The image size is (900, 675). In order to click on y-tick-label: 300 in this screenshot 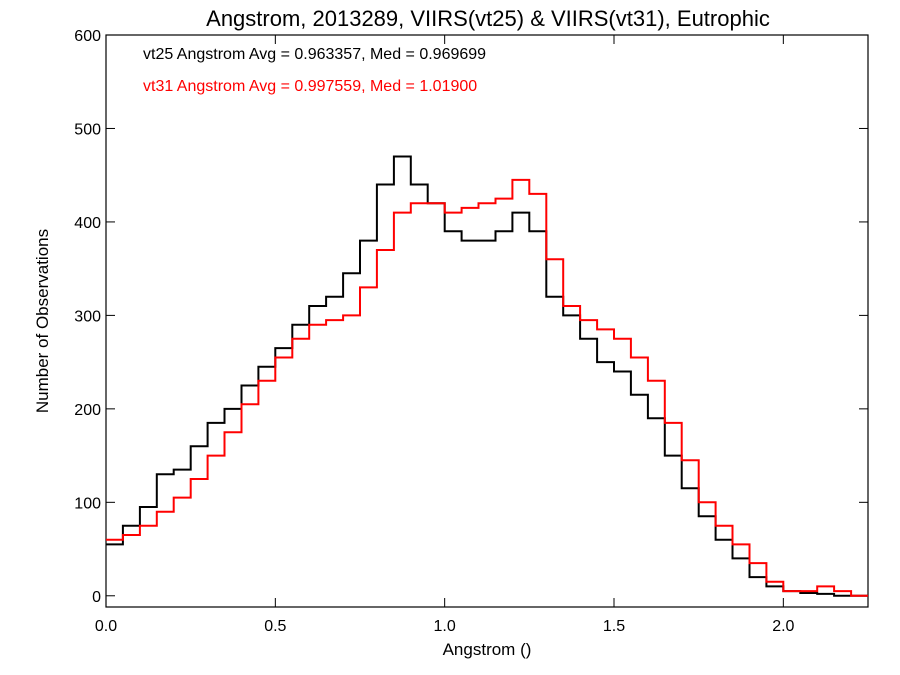, I will do `click(87, 316)`.